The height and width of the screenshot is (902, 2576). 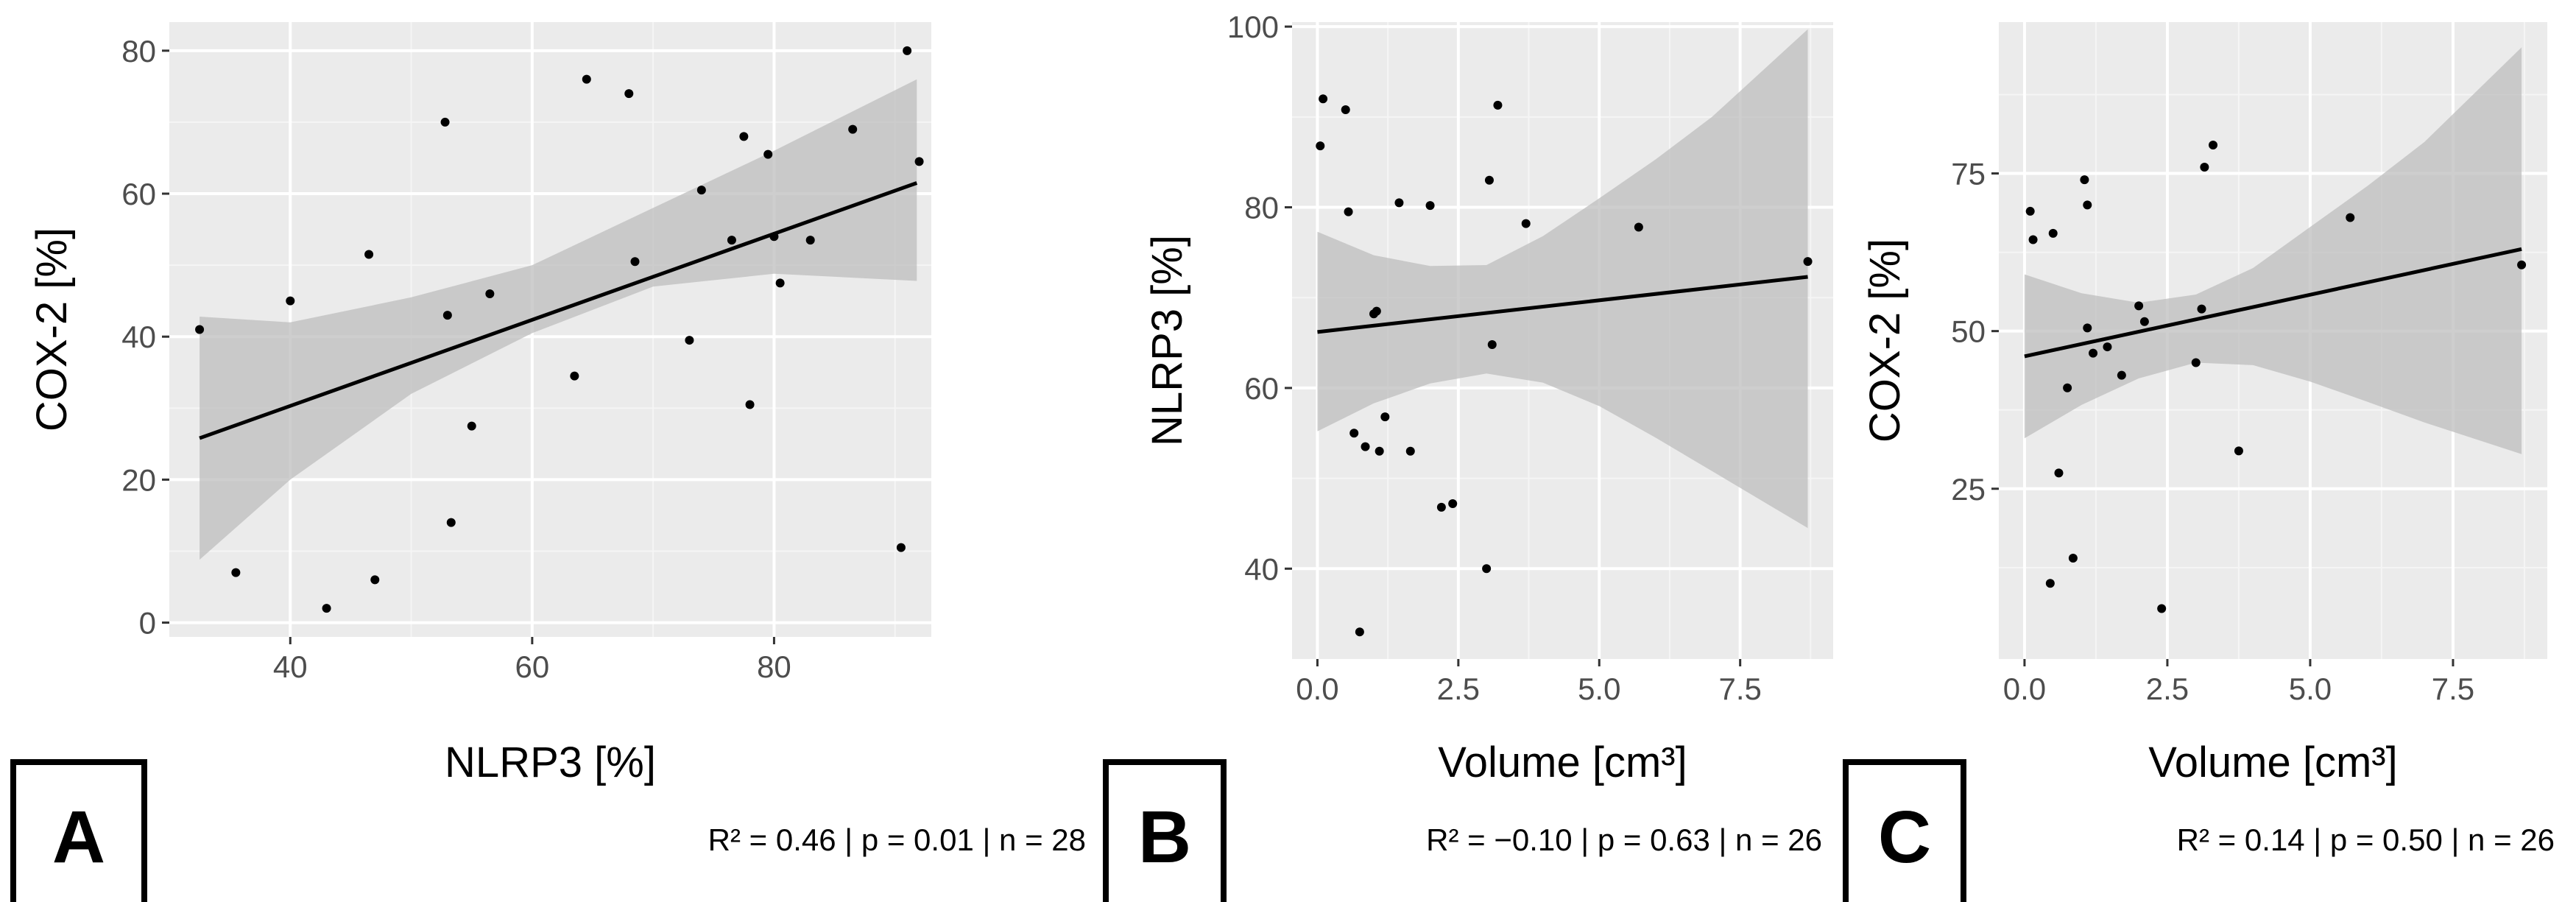 I want to click on panel-label: A, so click(x=78, y=837).